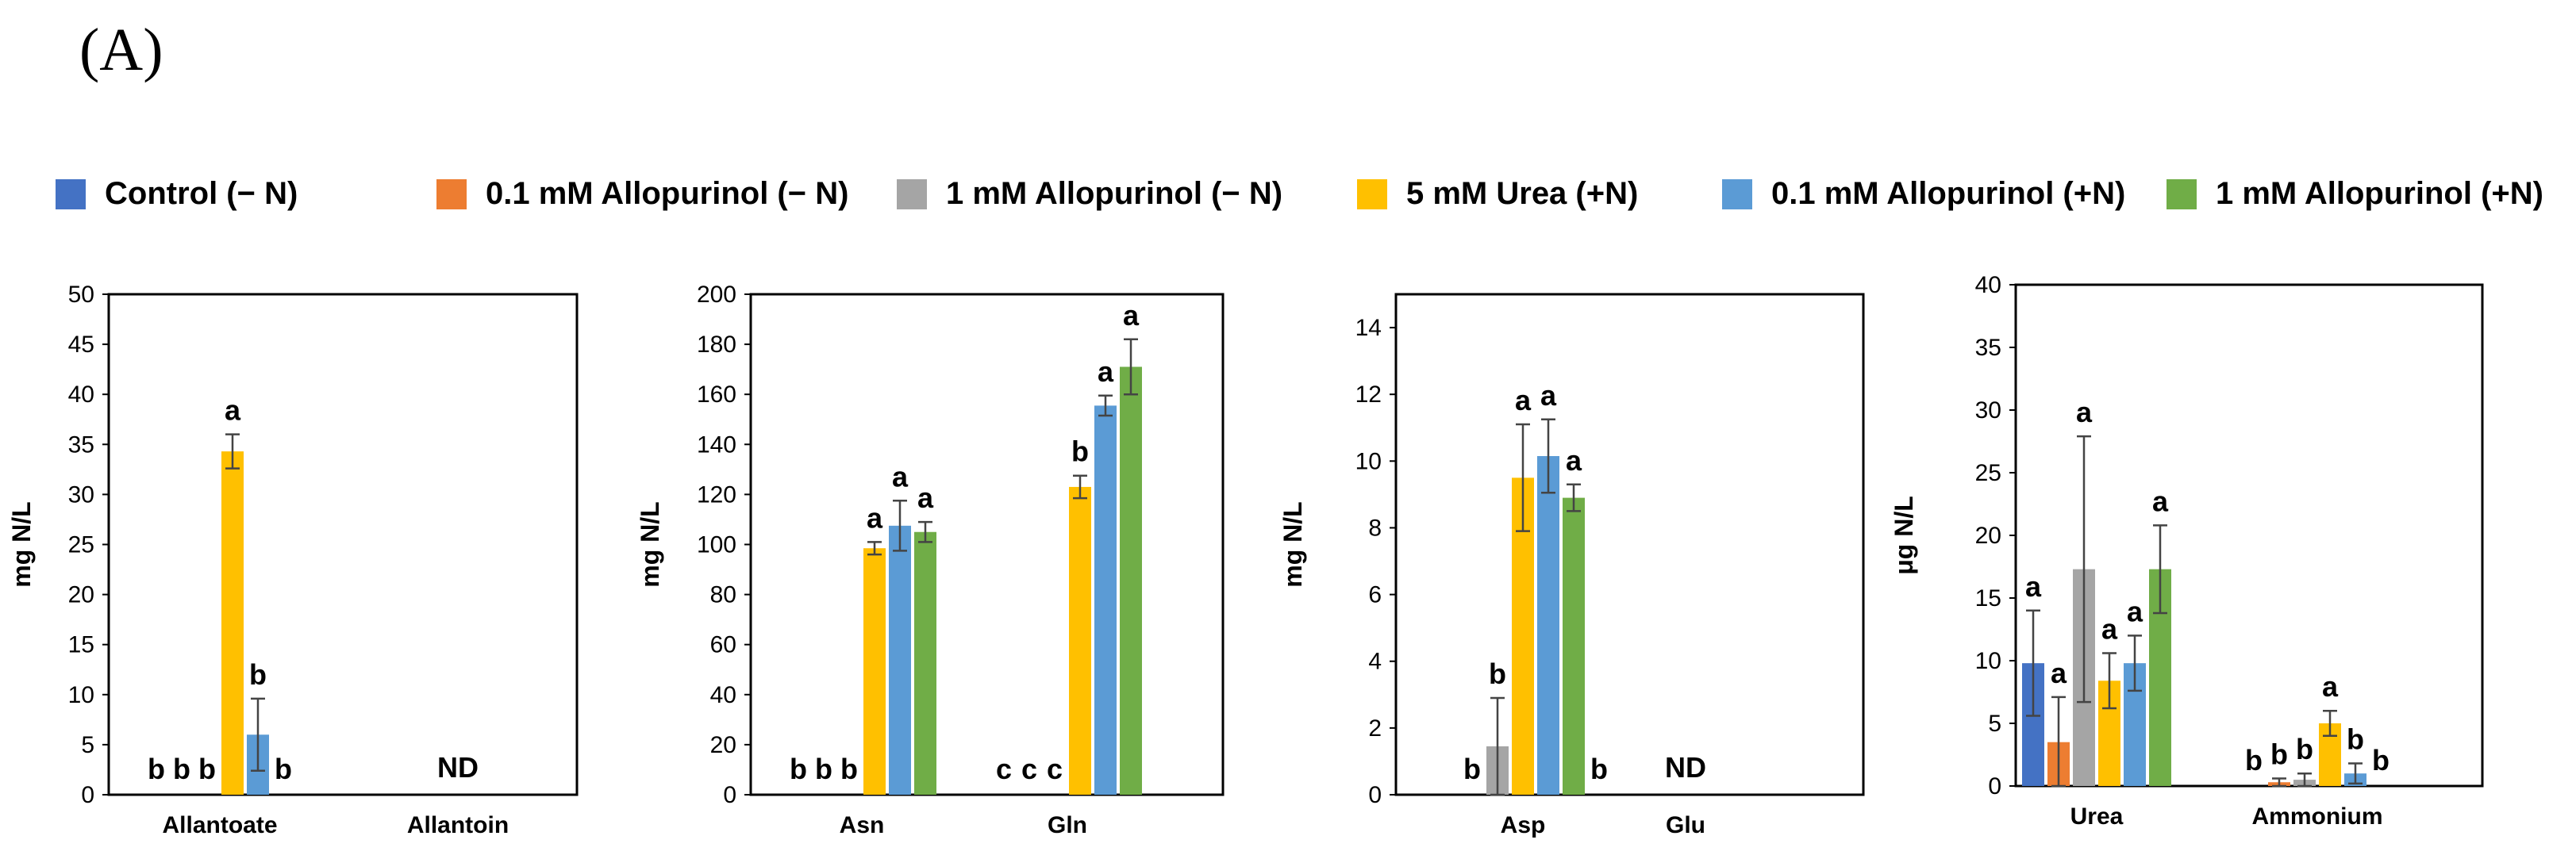  Describe the element at coordinates (716, 345) in the screenshot. I see `y-tick-label: 180` at that location.